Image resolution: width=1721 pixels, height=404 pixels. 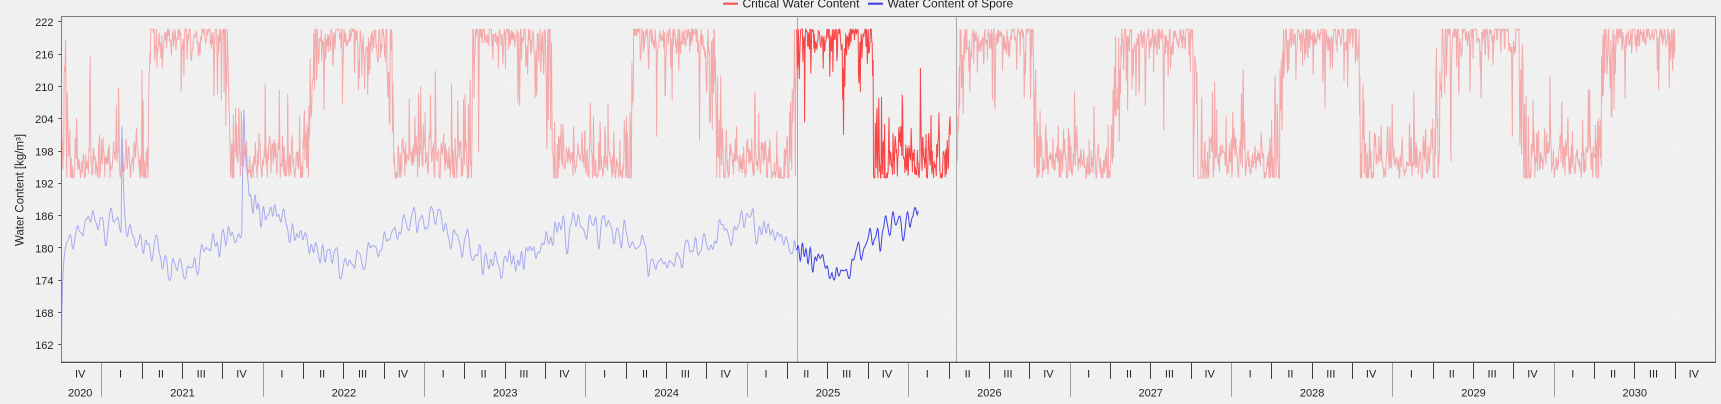 I want to click on svg-text: 2022, so click(x=344, y=394).